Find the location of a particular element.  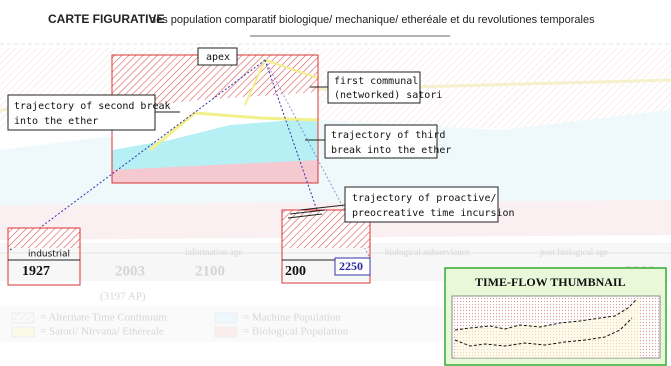

callout-apex: apex is located at coordinates (218, 57).